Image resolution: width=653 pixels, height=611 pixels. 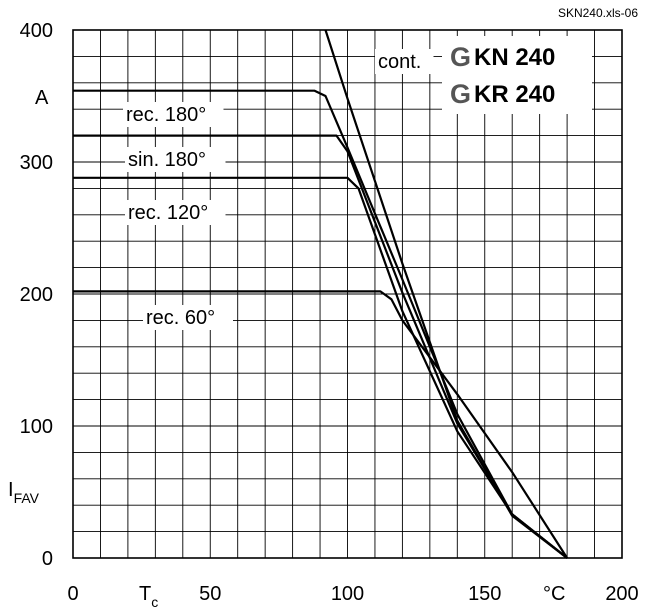 I want to click on x-tick-label: 150, so click(x=484, y=594).